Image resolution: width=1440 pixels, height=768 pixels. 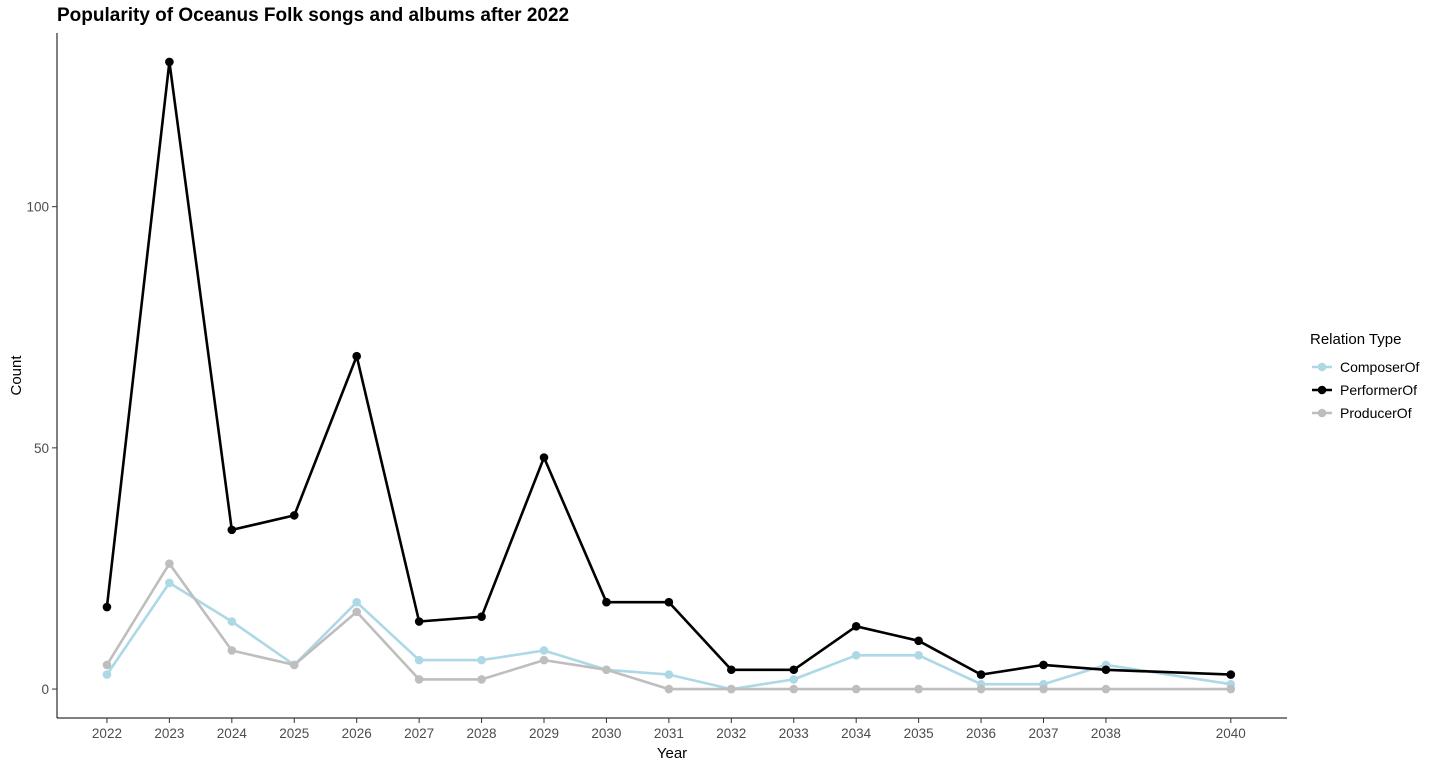 I want to click on legend-item-performerof: PerformerOf, so click(x=1364, y=389).